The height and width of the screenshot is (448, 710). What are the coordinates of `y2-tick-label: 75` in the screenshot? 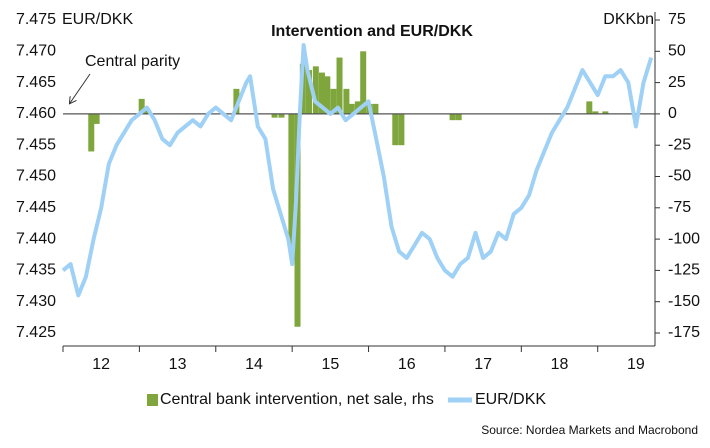 It's located at (677, 19).